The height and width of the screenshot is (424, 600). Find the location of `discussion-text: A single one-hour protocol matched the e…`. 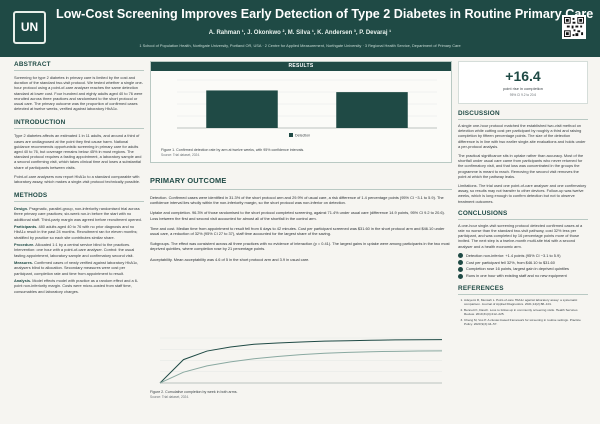

discussion-text: A single one-hour protocol matched the e… is located at coordinates (523, 163).